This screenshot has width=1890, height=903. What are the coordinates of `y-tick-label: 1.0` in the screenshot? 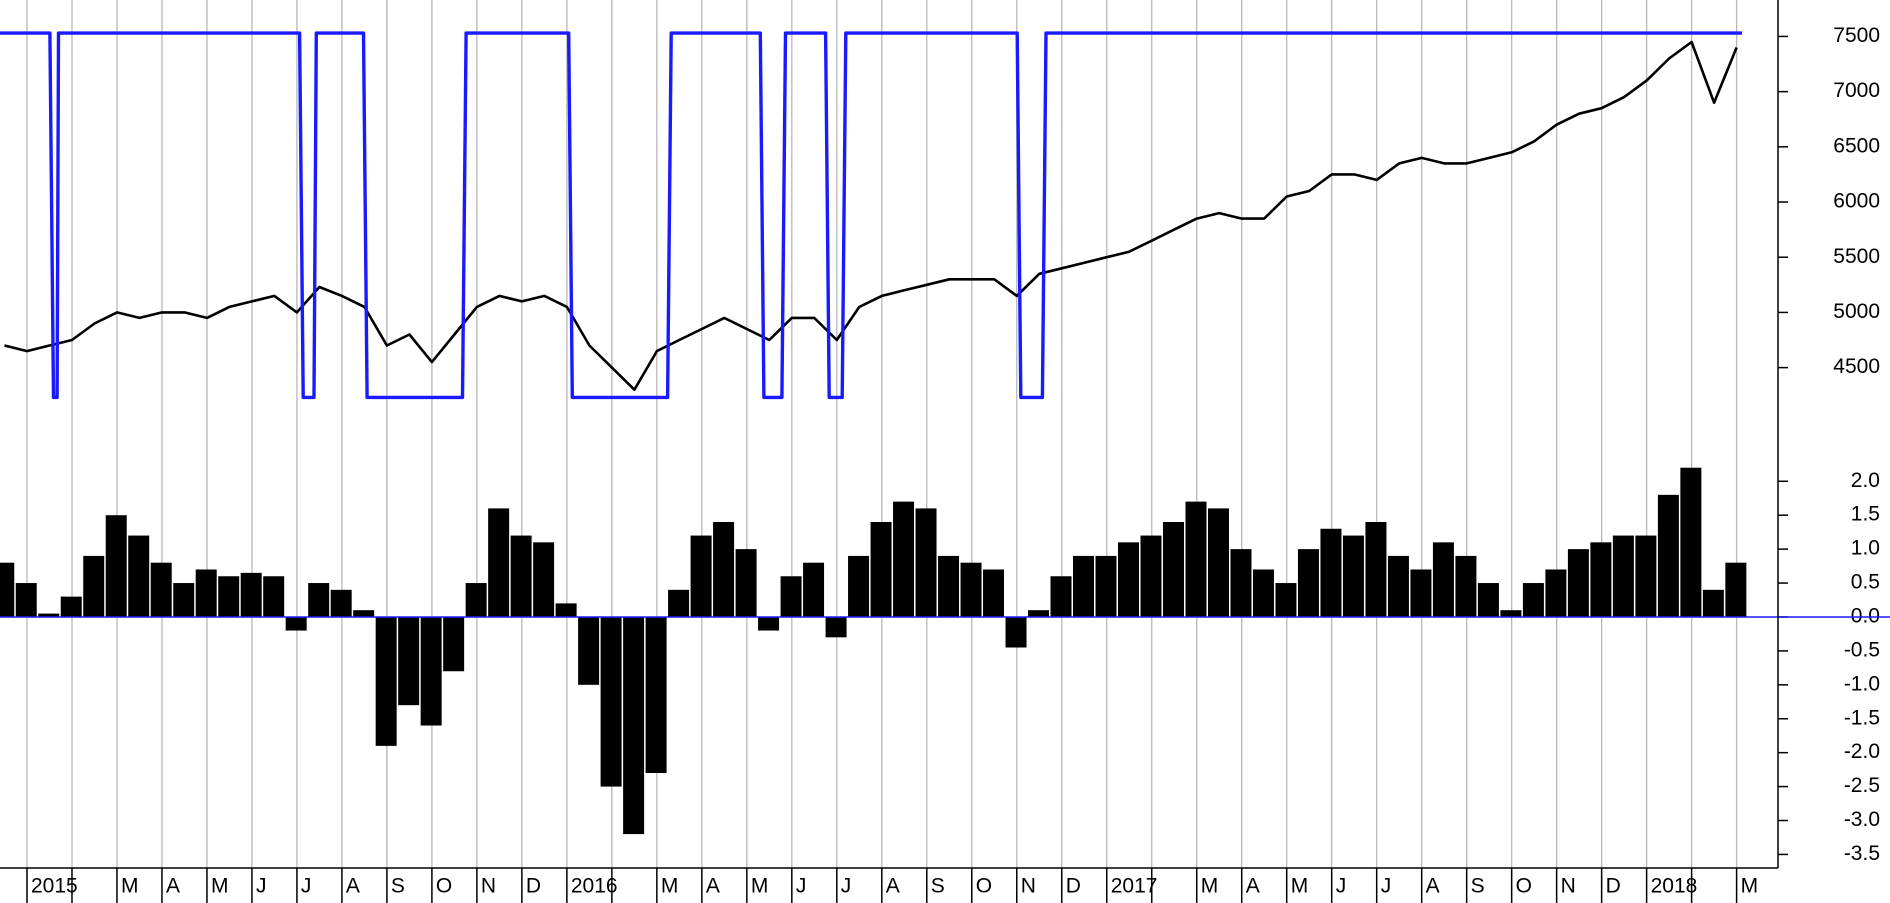 It's located at (1865, 548).